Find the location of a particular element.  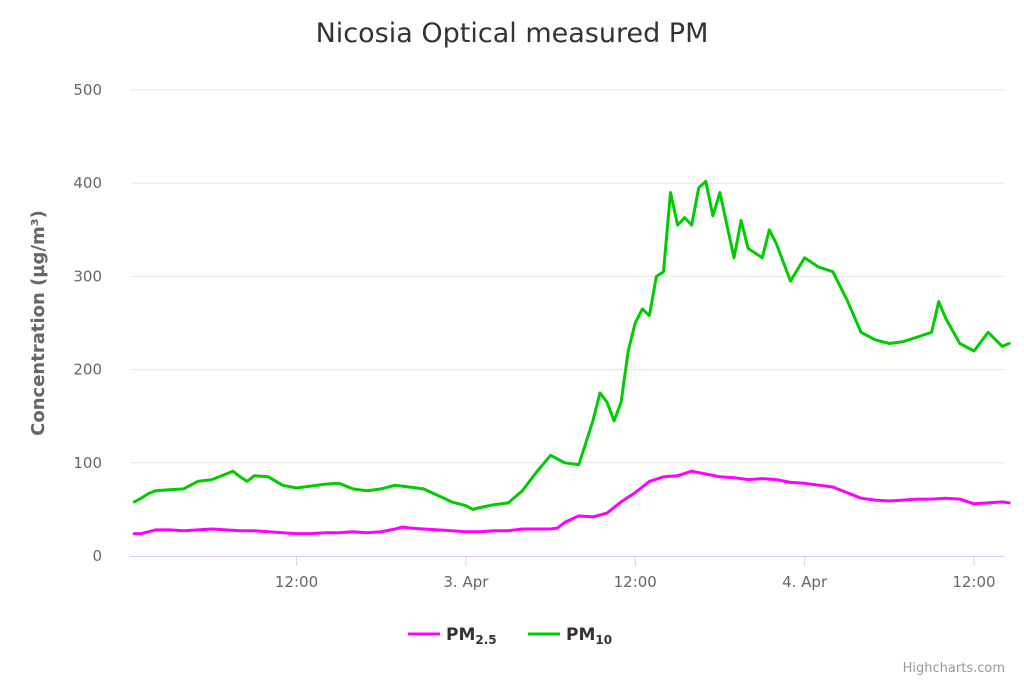

y-axis-label: Concentration (µg/m³) is located at coordinates (38, 323).